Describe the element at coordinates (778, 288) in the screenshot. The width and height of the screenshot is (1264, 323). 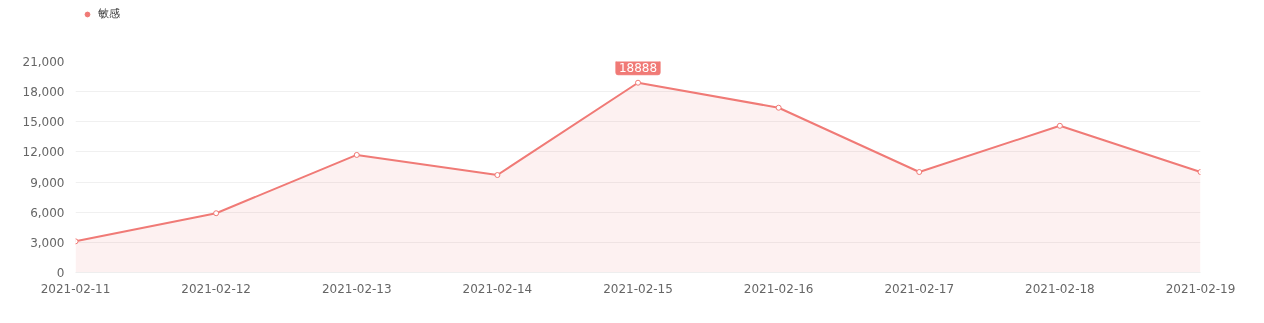
I see `x-tick-label: 2021-02-16` at that location.